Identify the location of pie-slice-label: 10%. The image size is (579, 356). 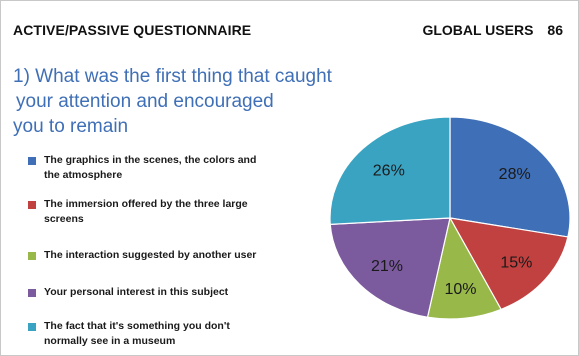
(460, 289).